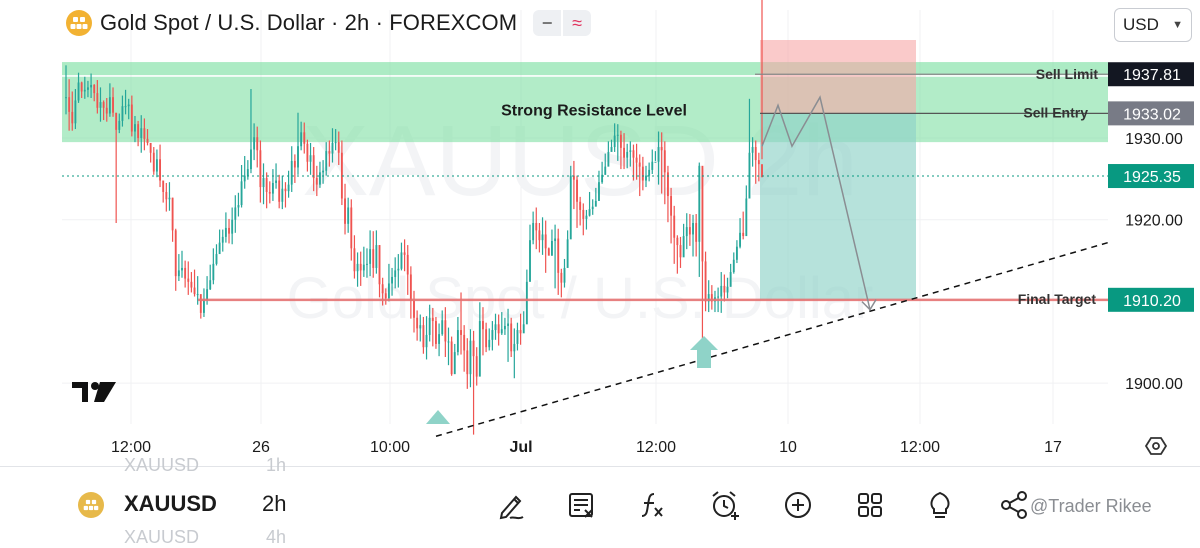 Image resolution: width=1200 pixels, height=548 pixels. What do you see at coordinates (585, 109) in the screenshot?
I see `resistance-zone` at bounding box center [585, 109].